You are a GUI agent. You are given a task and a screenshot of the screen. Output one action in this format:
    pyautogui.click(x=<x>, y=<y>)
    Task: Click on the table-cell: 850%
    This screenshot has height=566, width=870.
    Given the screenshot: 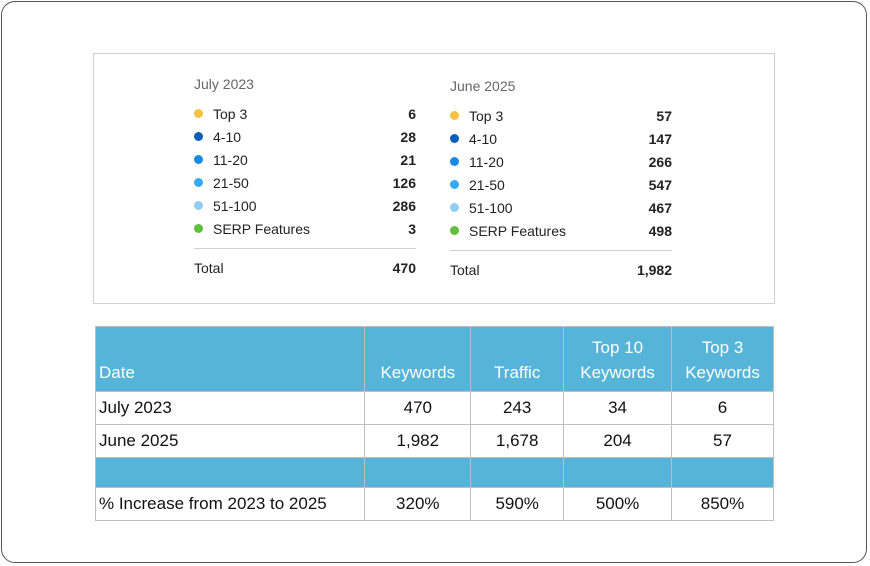 What is the action you would take?
    pyautogui.click(x=722, y=504)
    